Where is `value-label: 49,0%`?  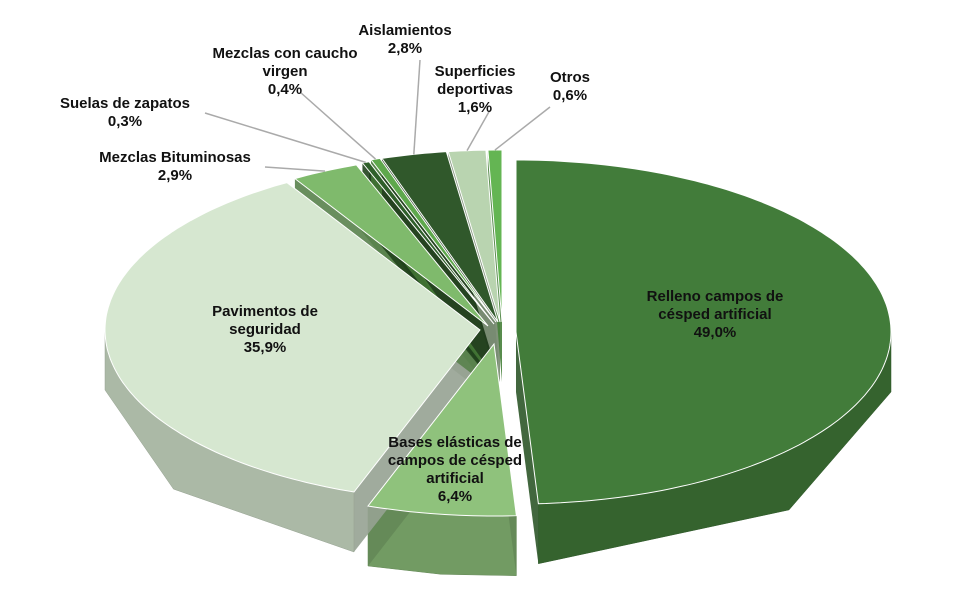
value-label: 49,0% is located at coordinates (715, 332).